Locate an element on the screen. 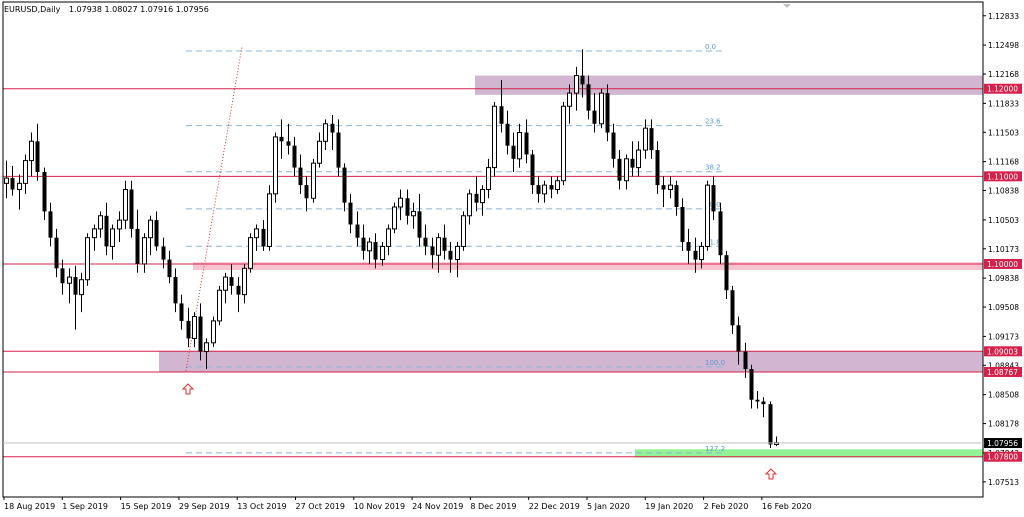 This screenshot has width=1024, height=517. scroll-marker-icon is located at coordinates (787, 6).